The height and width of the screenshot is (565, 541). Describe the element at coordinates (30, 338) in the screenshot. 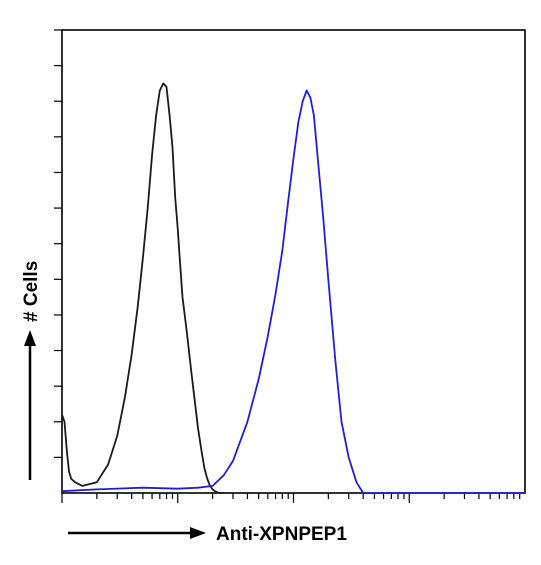

I see `y-axis-arrowhead` at that location.